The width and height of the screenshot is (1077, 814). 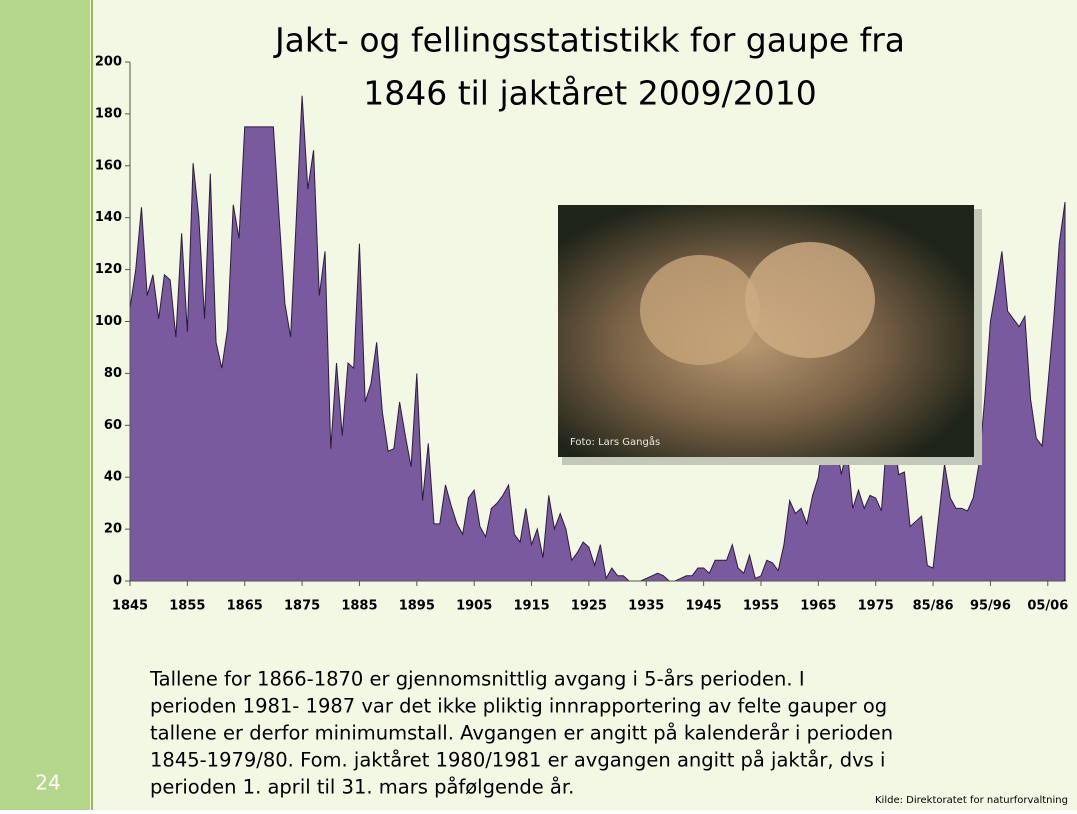 What do you see at coordinates (108, 217) in the screenshot?
I see `y-tick-label: 140` at bounding box center [108, 217].